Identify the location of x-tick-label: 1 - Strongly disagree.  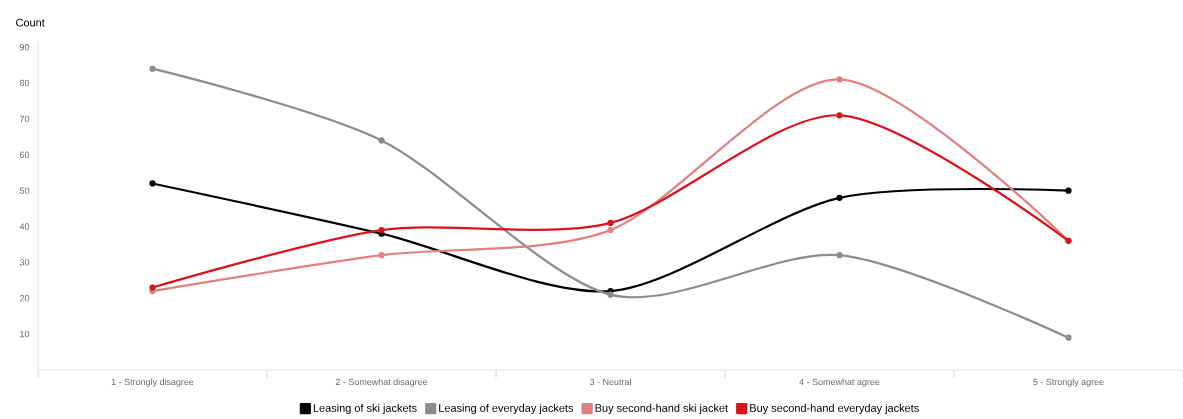
(152, 382).